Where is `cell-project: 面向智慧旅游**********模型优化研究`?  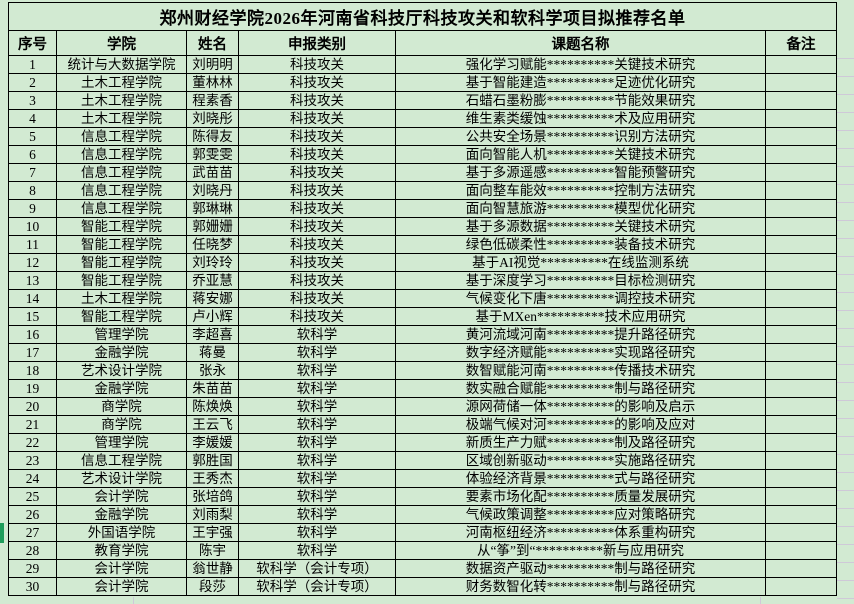
cell-project: 面向智慧旅游**********模型优化研究 is located at coordinates (580, 208).